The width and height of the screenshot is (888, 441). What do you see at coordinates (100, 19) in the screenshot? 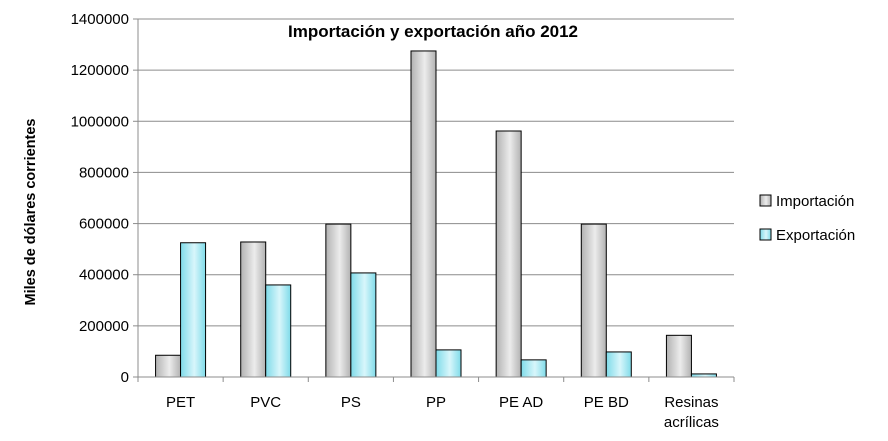
I see `y-tick-label: 1400000` at bounding box center [100, 19].